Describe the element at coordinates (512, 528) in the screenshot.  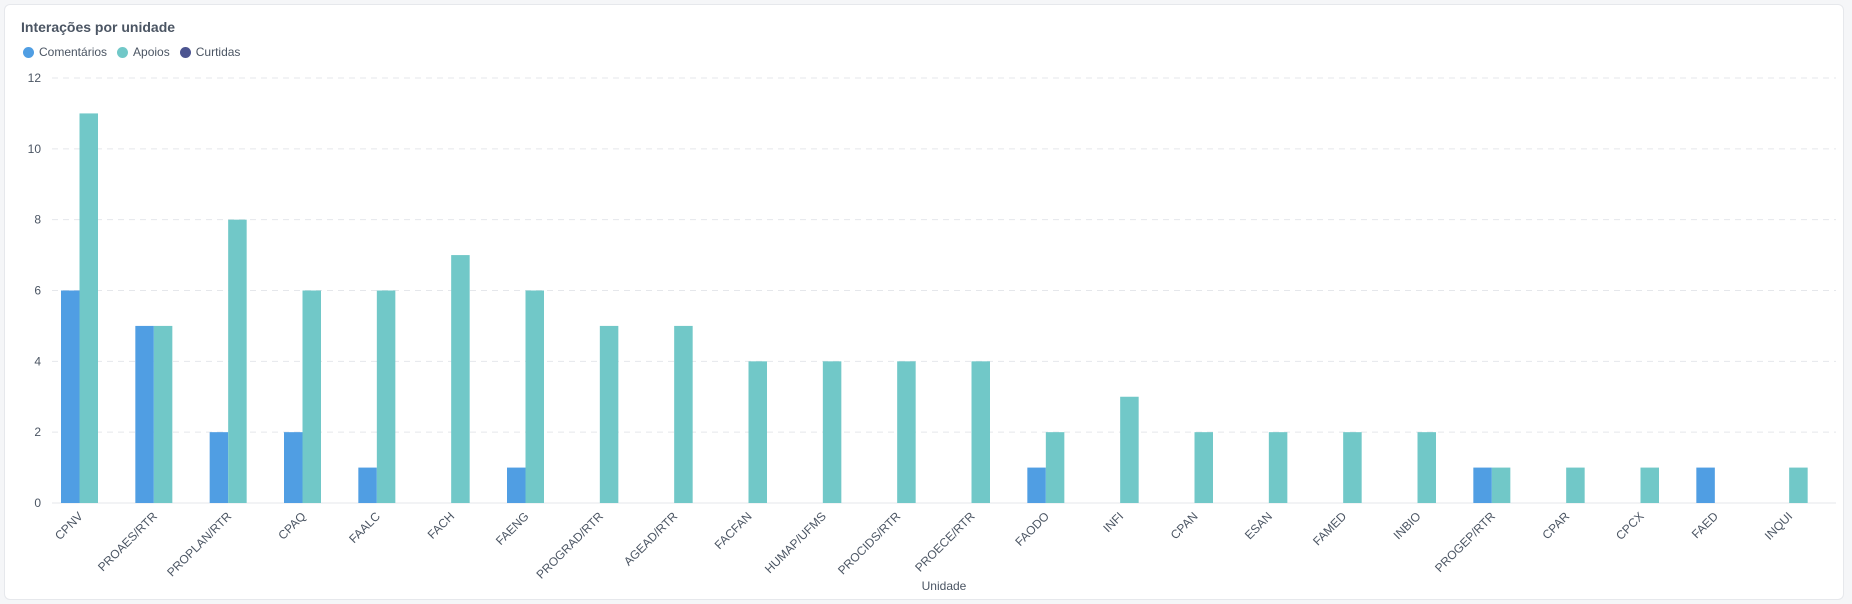
I see `x-tick-label: FAENG` at that location.